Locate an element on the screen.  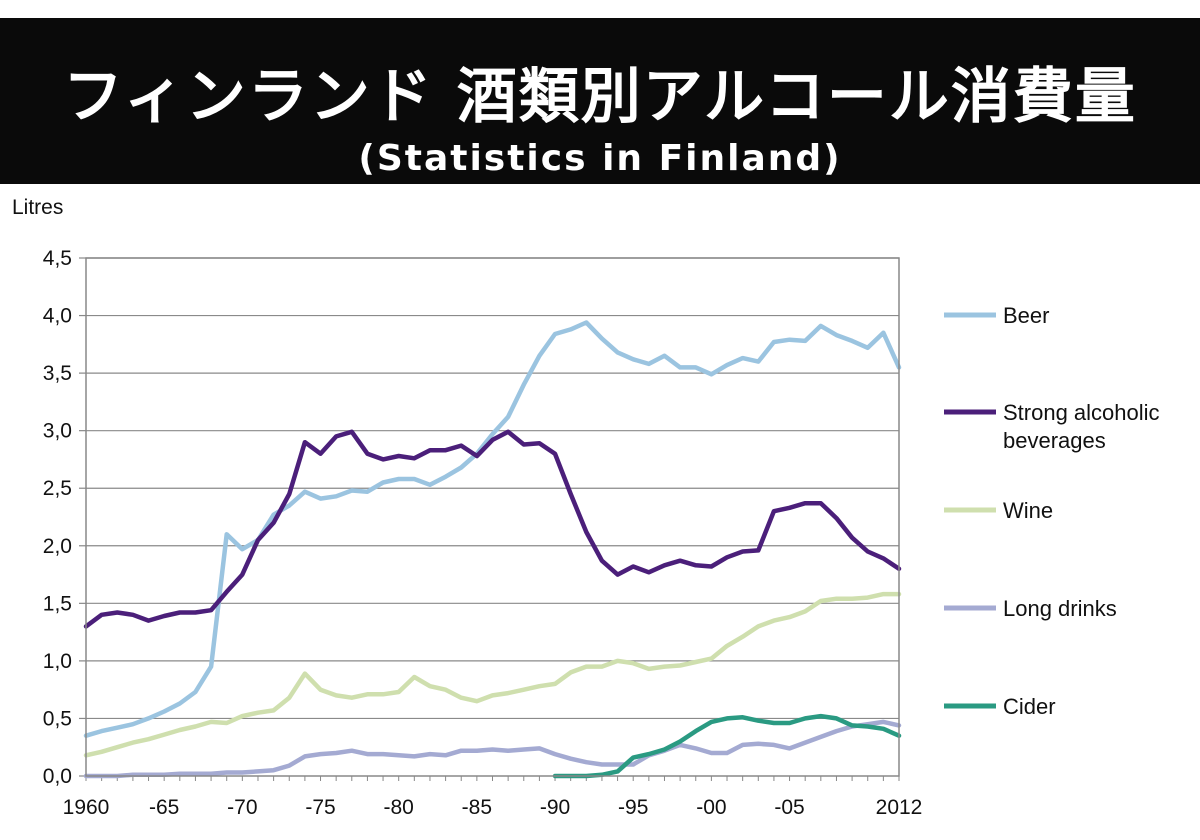
x-tick-label: -65 is located at coordinates (164, 807).